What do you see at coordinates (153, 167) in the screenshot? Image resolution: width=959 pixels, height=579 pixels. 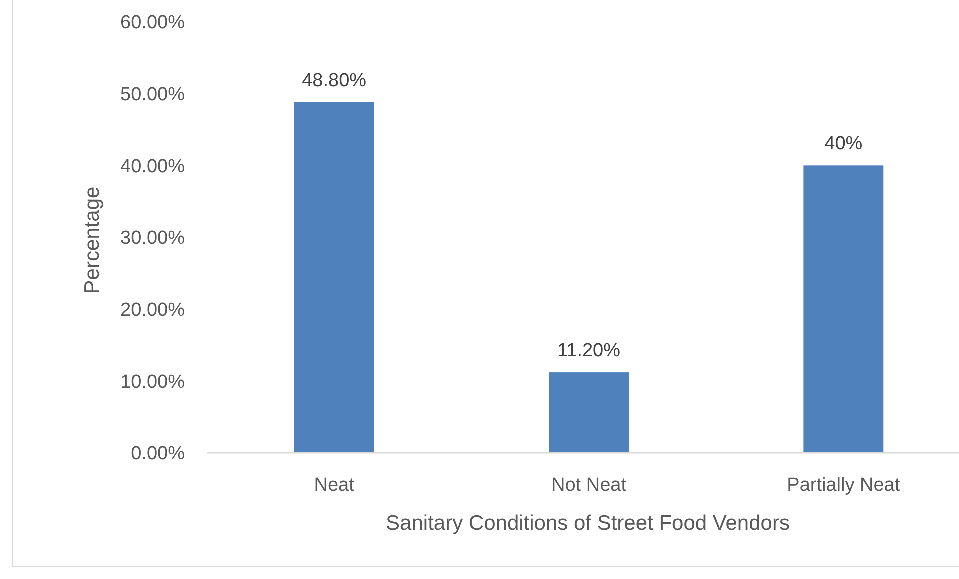 I see `y-tick-label: 40.00%` at bounding box center [153, 167].